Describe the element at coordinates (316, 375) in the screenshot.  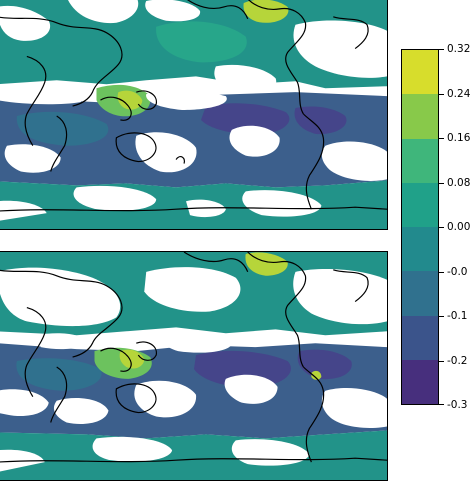
I see `atlantic-small-yellow` at that location.